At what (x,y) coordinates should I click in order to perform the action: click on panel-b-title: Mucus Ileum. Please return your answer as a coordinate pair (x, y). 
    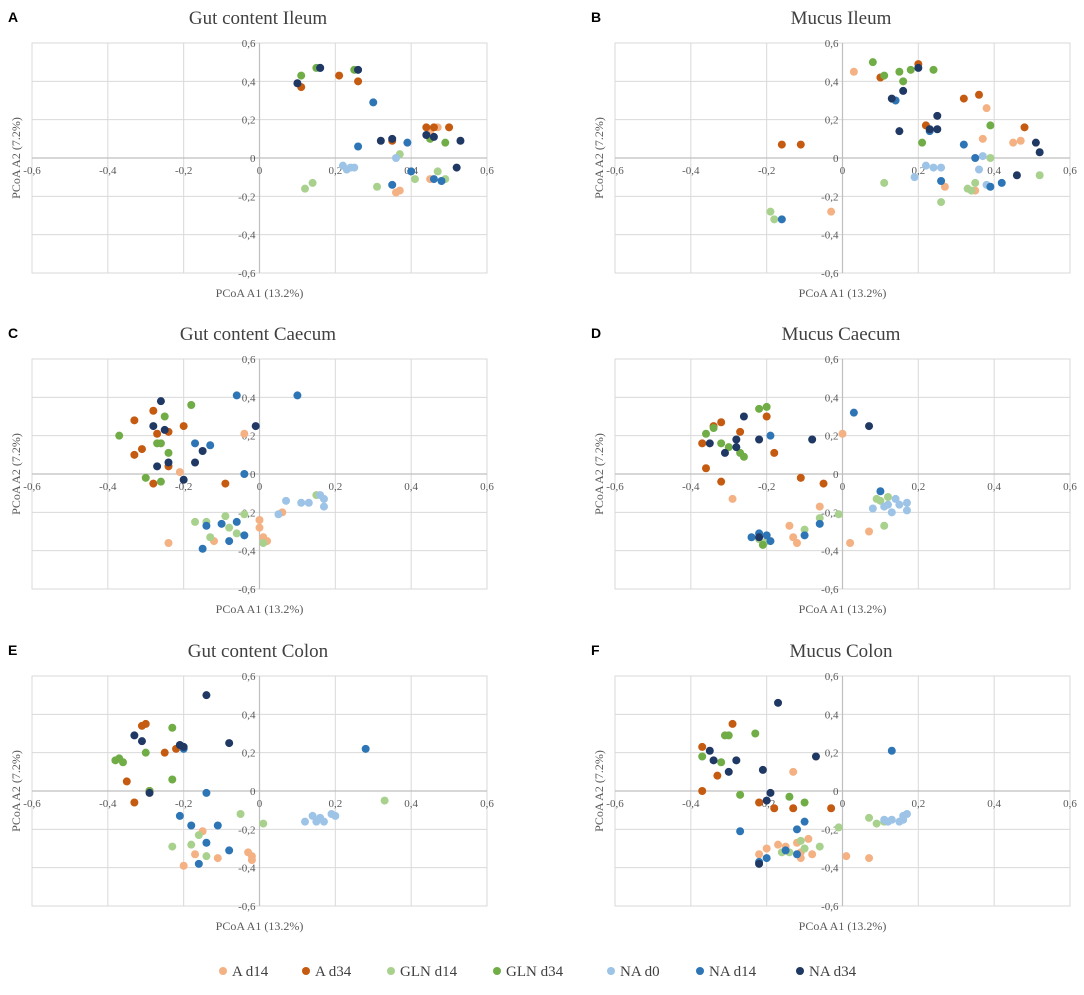
    Looking at the image, I should click on (841, 18).